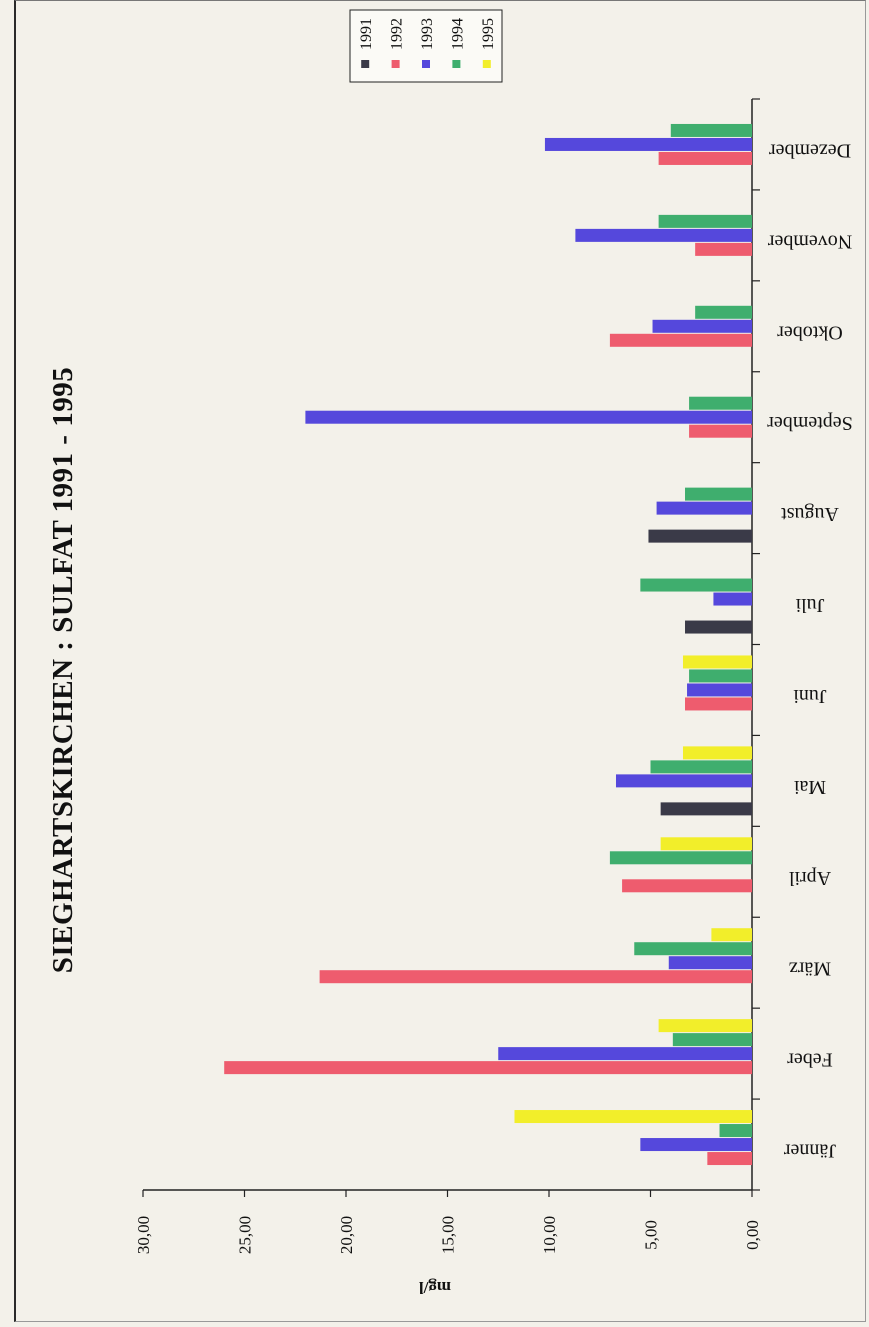  I want to click on value-tick-label: 0,00, so click(752, 1235).